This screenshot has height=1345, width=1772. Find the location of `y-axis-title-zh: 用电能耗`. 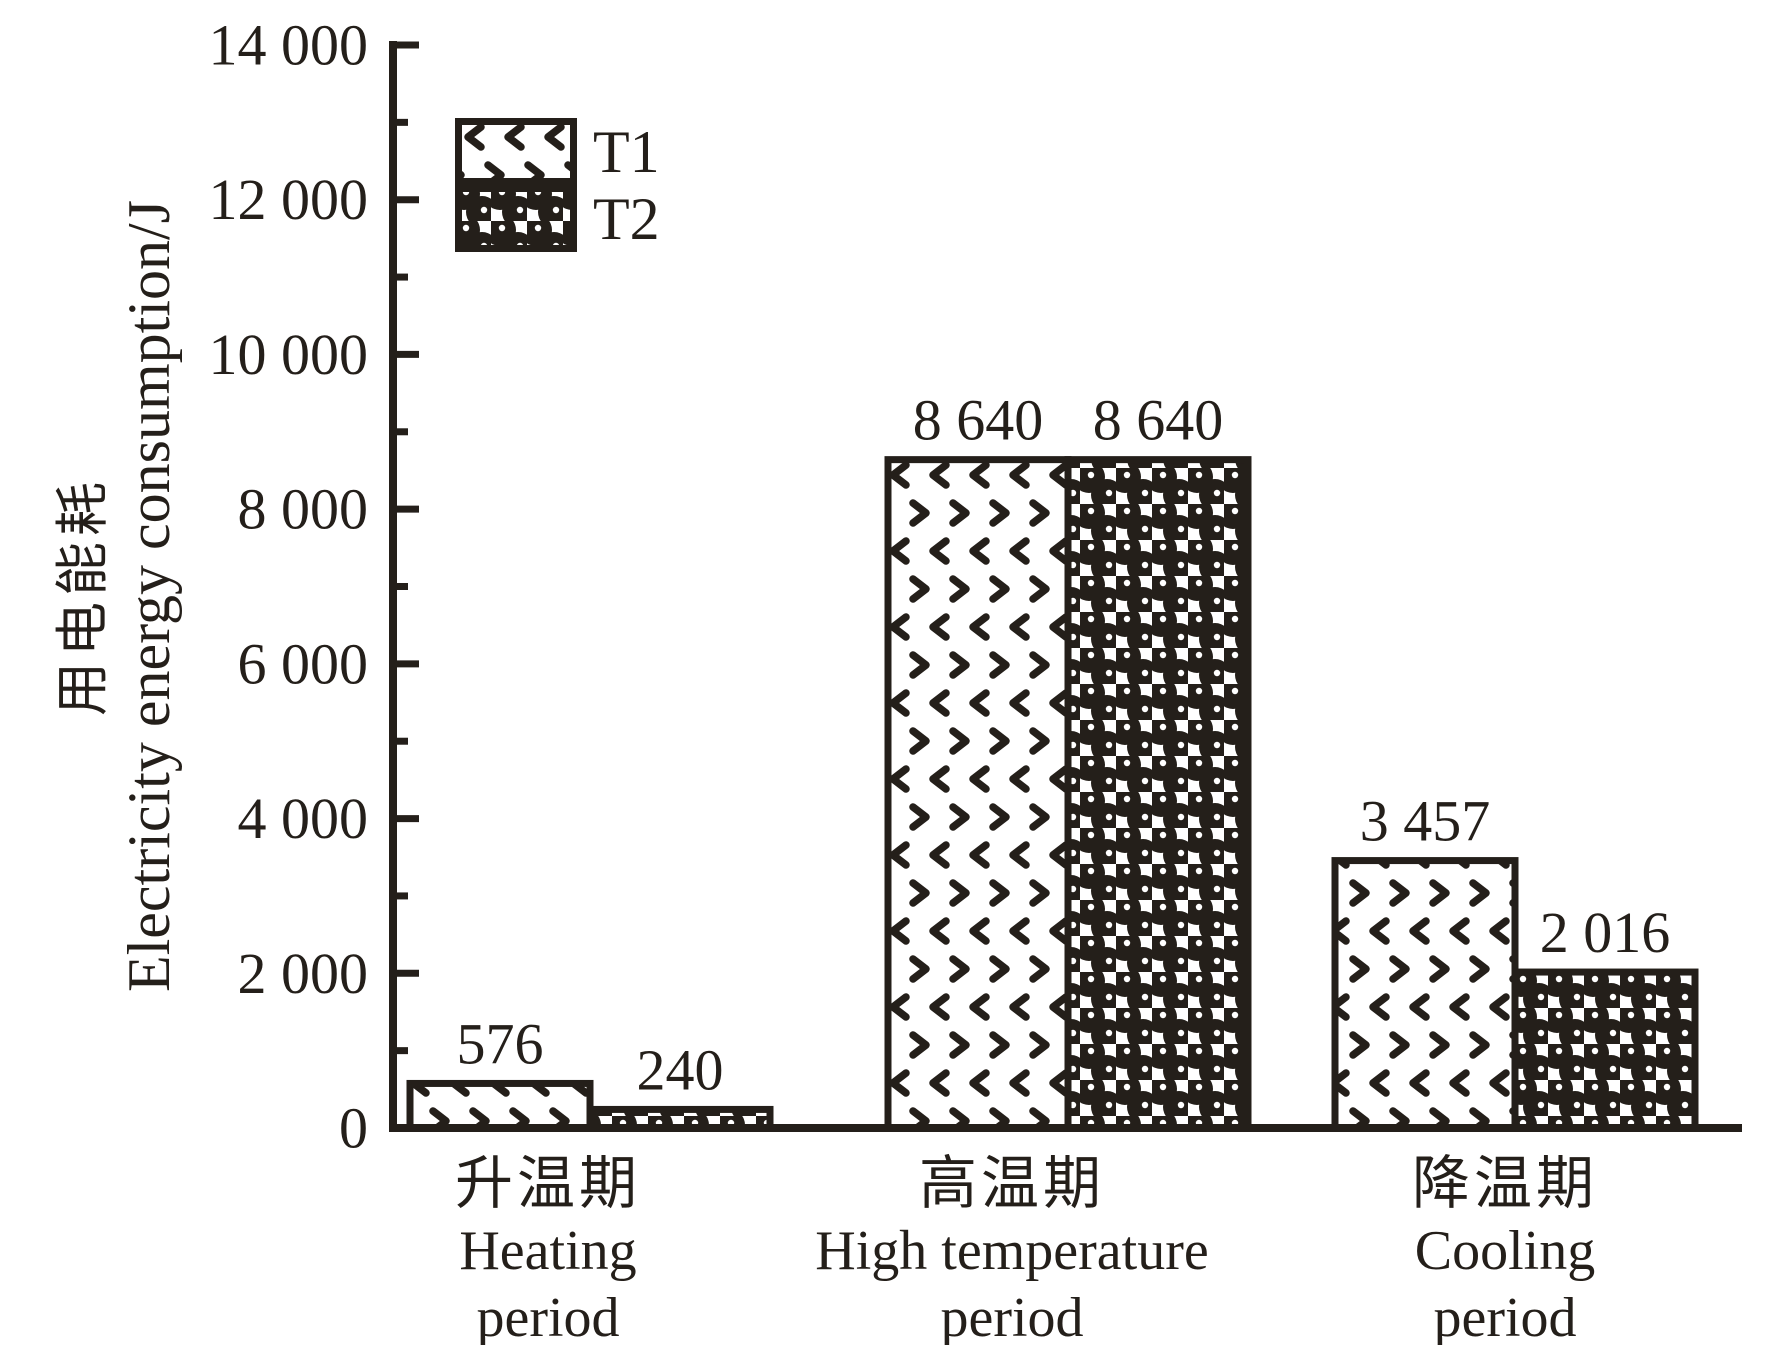

y-axis-title-zh: 用电能耗 is located at coordinates (83, 596).